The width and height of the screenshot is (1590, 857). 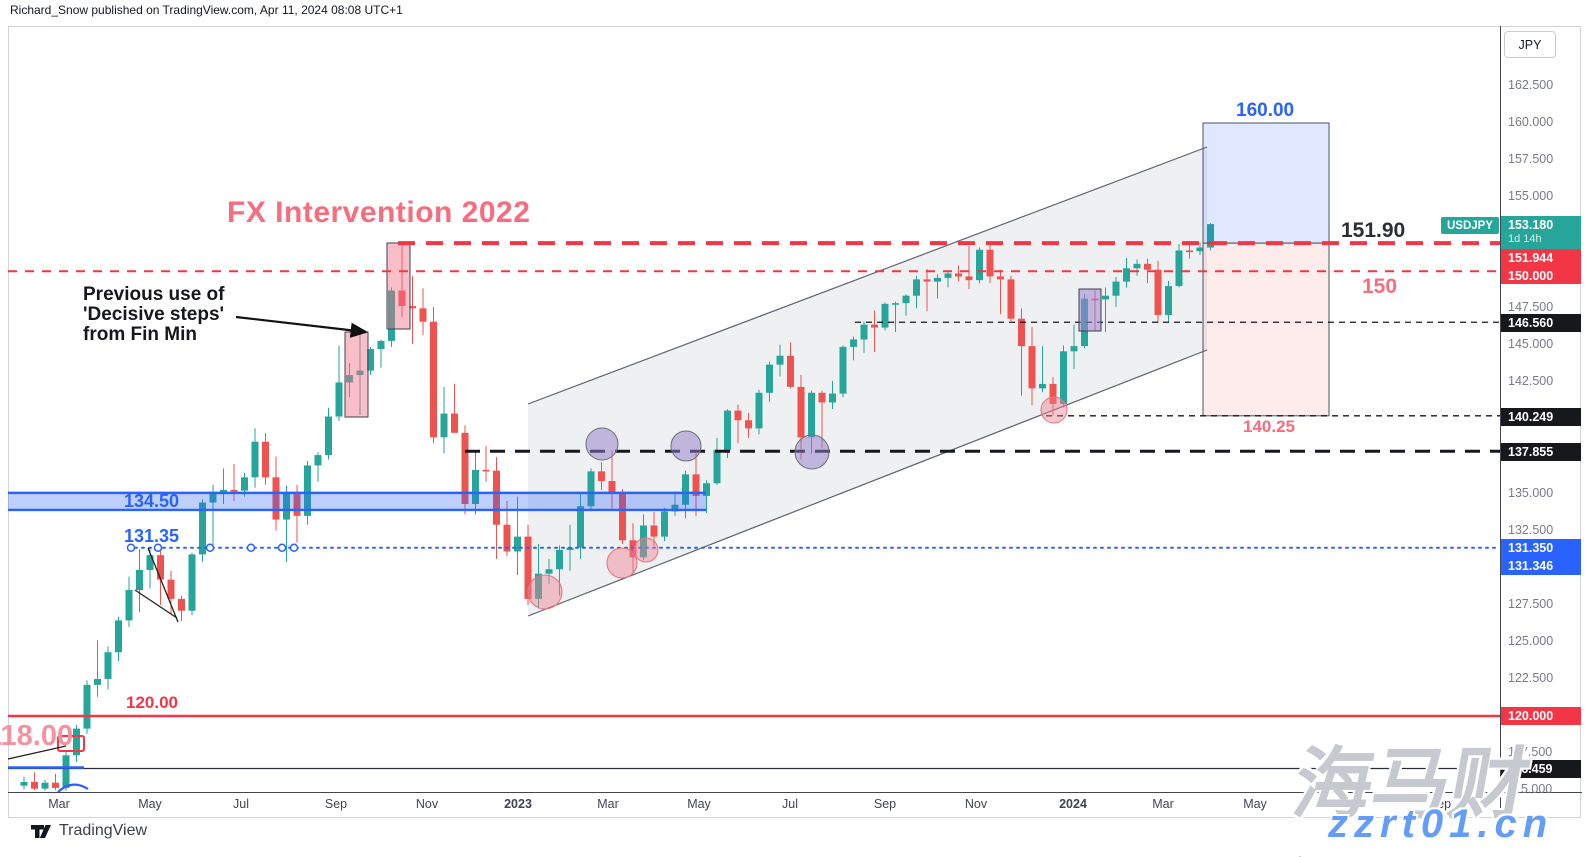 What do you see at coordinates (1531, 307) in the screenshot?
I see `price-tick: 147.500` at bounding box center [1531, 307].